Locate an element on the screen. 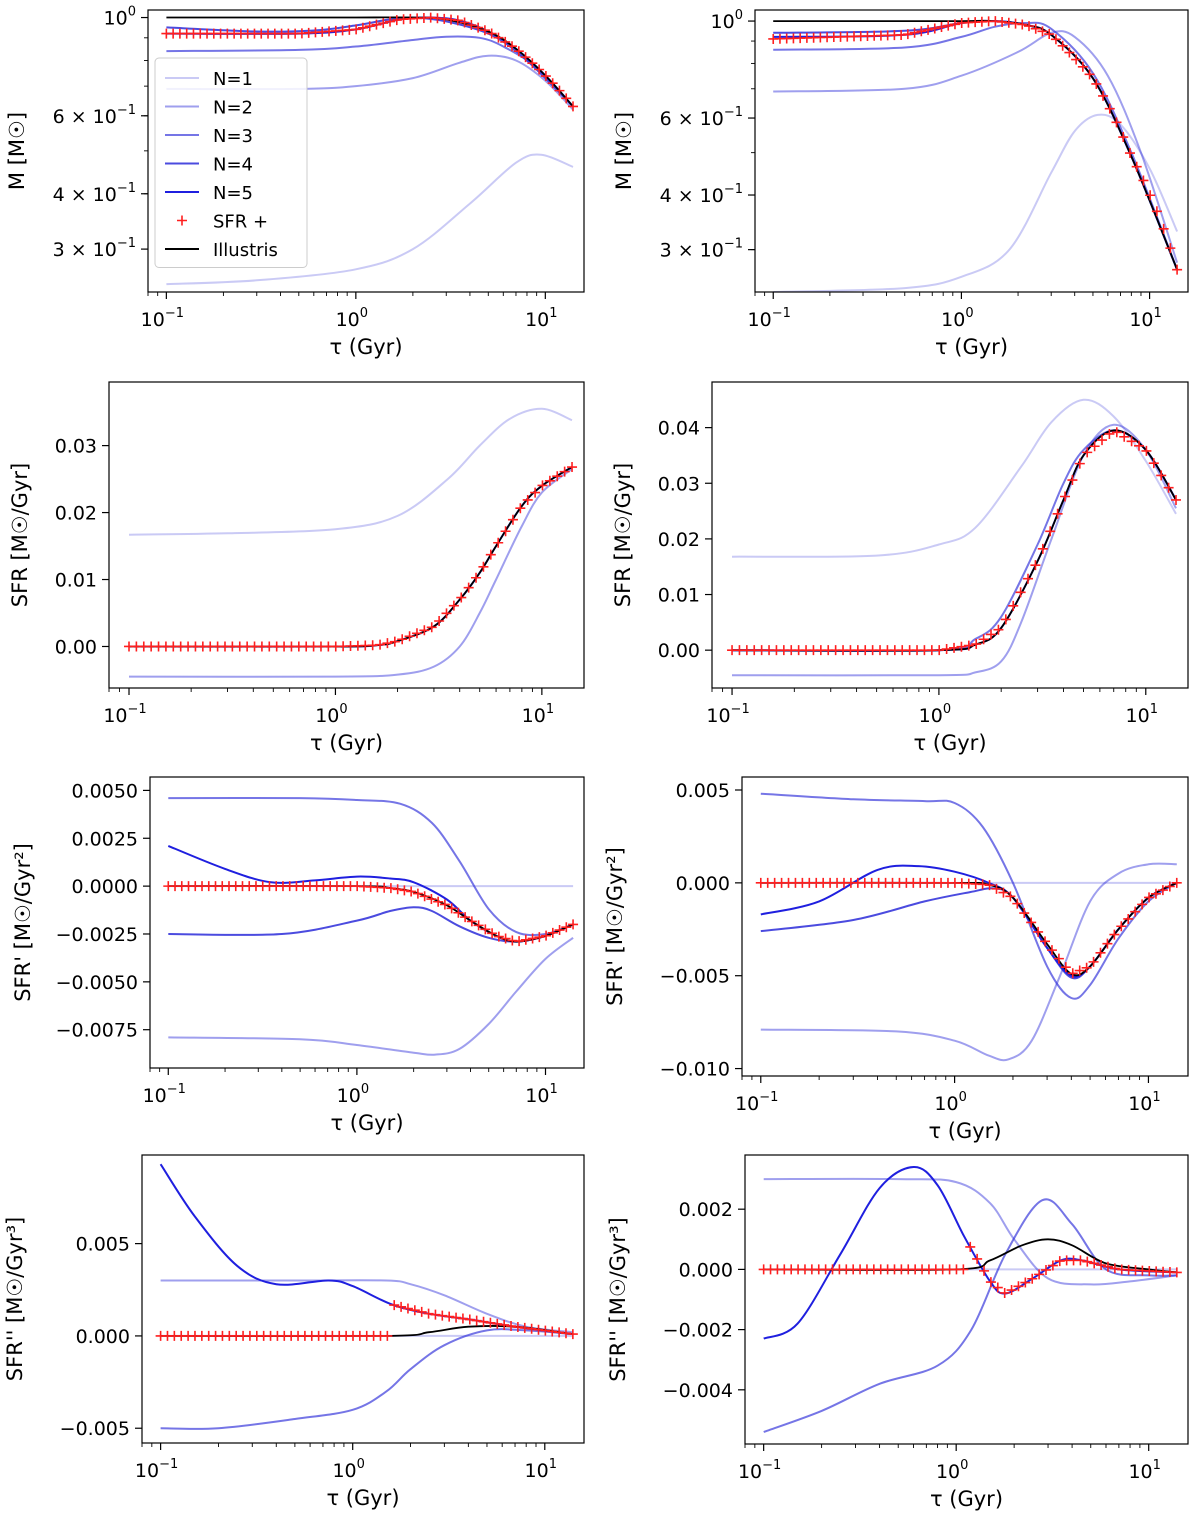 This screenshot has width=1200, height=1516. y-tick-label: 0.02 is located at coordinates (679, 540).